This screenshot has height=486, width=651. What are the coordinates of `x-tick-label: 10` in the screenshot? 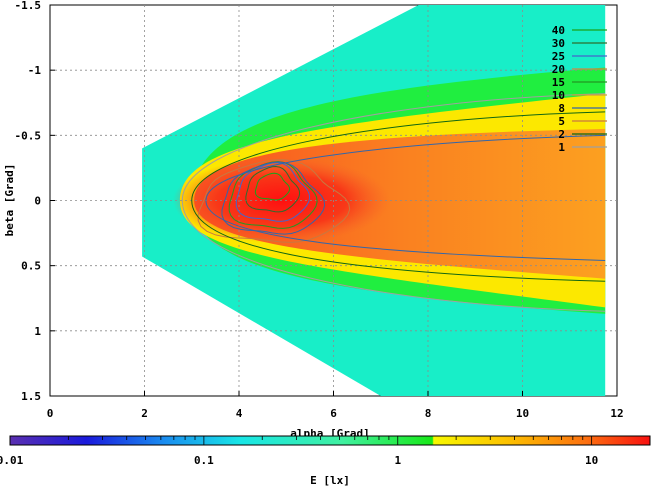 It's located at (522, 413).